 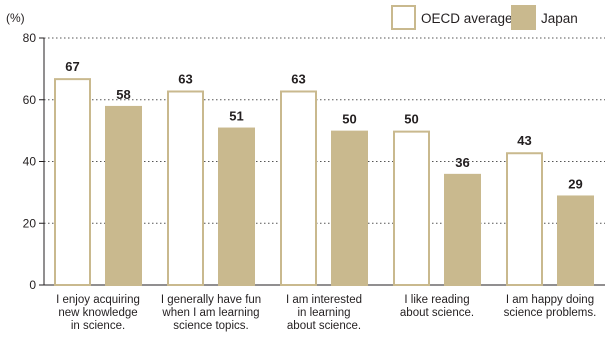 What do you see at coordinates (524, 140) in the screenshot?
I see `value-label-oecd-5: 43` at bounding box center [524, 140].